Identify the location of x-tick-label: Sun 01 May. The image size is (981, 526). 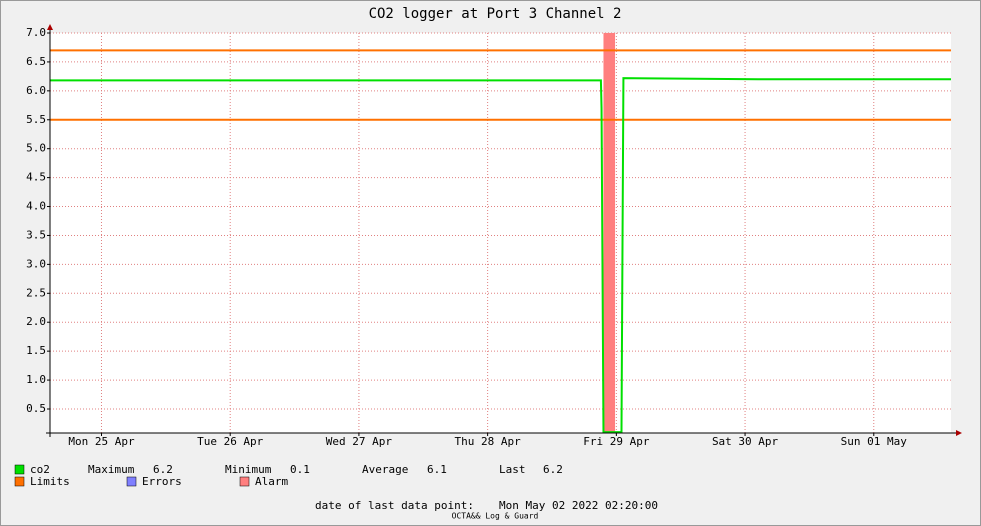
(874, 441).